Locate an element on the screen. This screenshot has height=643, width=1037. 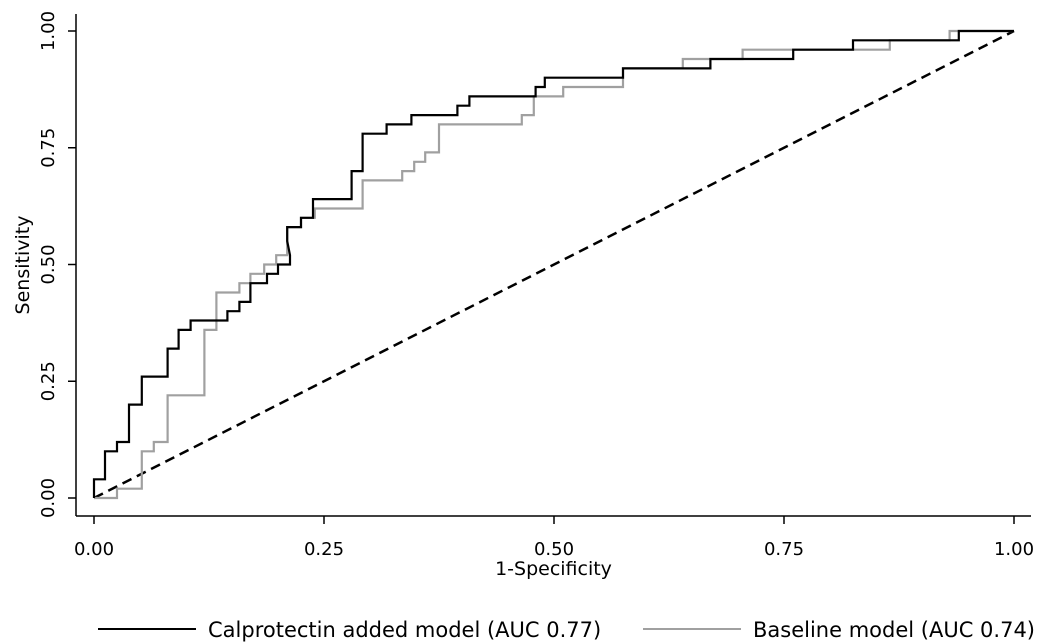
legend-label-calprotectin: Calprotectin added model (AUC 0.77) is located at coordinates (404, 630).